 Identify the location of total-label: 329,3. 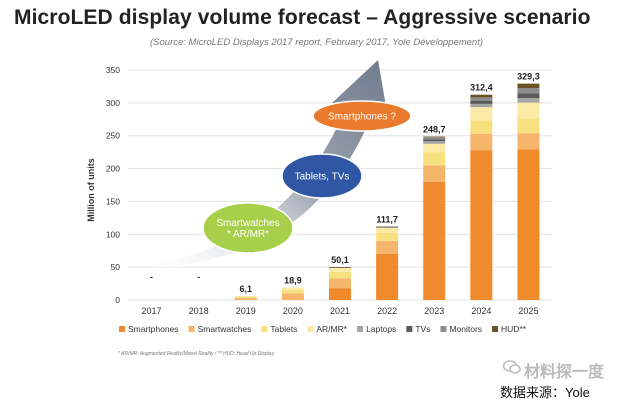
(528, 77).